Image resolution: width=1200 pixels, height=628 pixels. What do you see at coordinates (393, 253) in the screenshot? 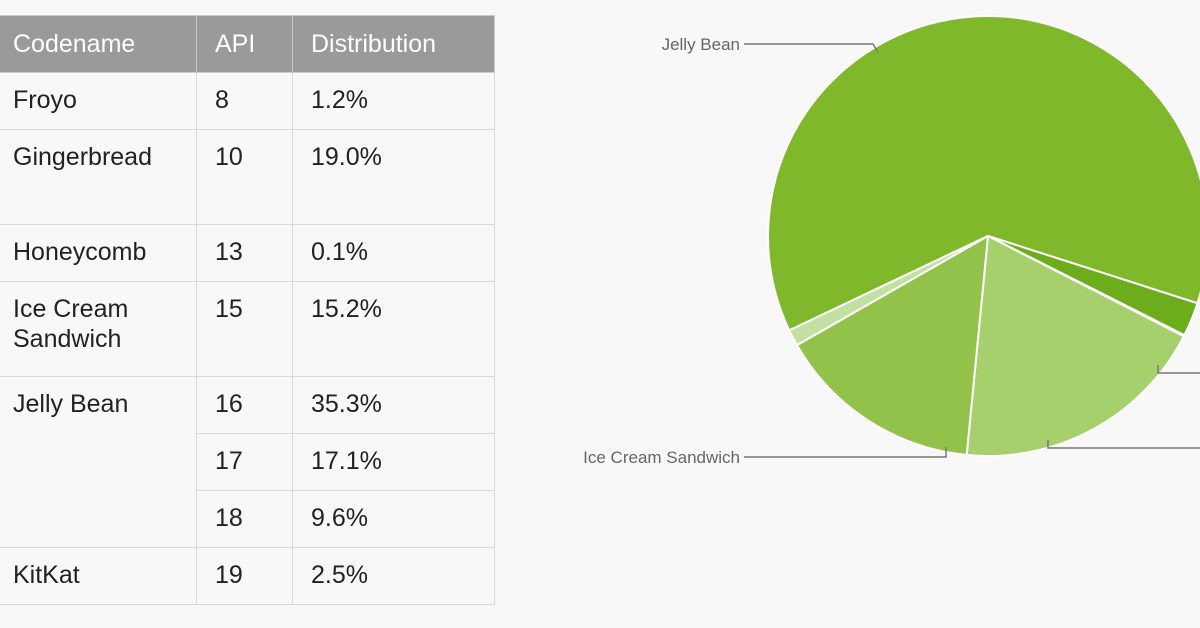
I see `distribution-cell: 0.1%` at bounding box center [393, 253].